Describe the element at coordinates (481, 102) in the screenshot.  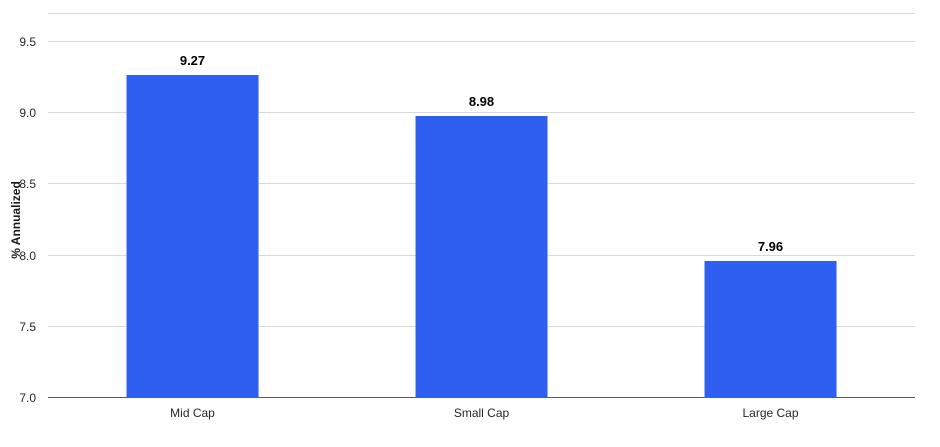
I see `bar-value-label: 8.98` at that location.